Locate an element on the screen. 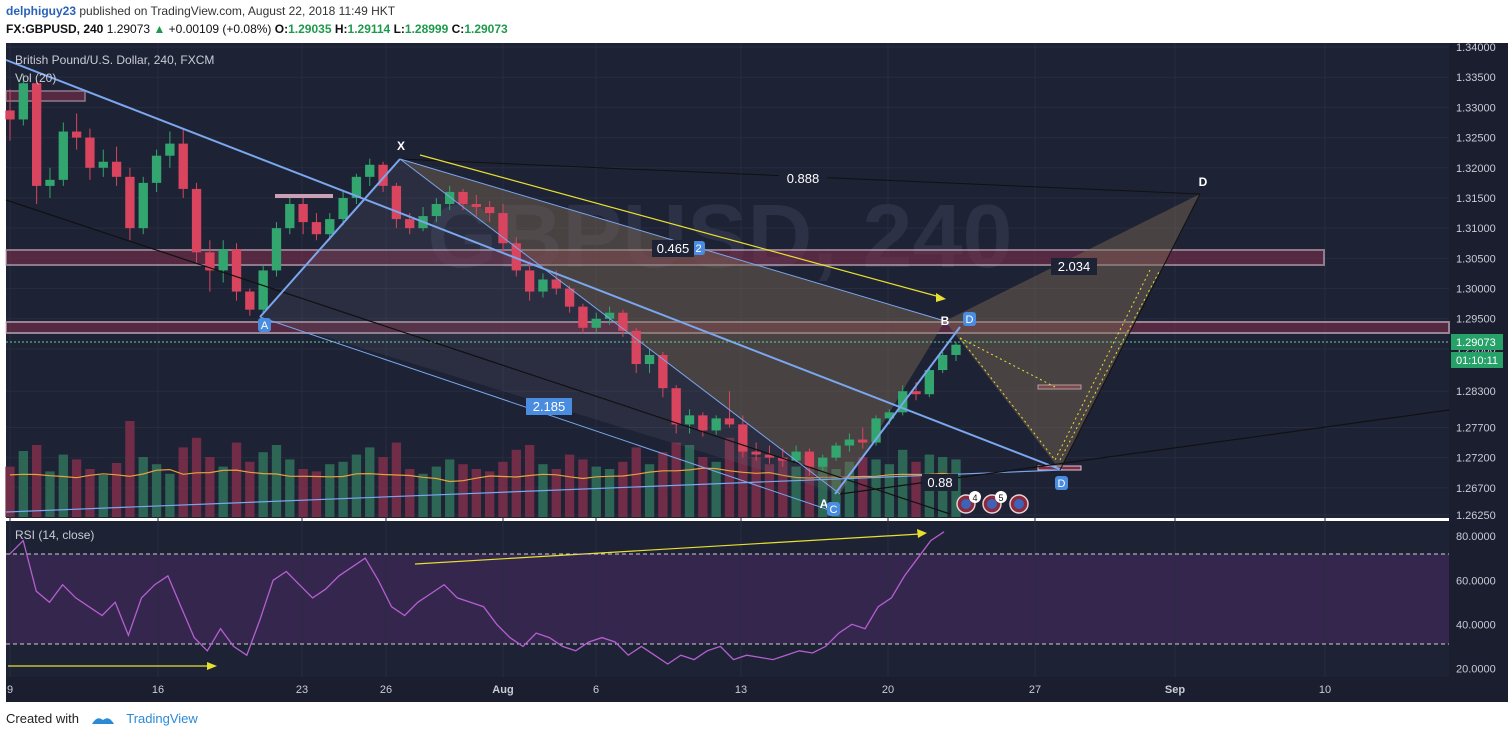  rsi-band is located at coordinates (727, 599).